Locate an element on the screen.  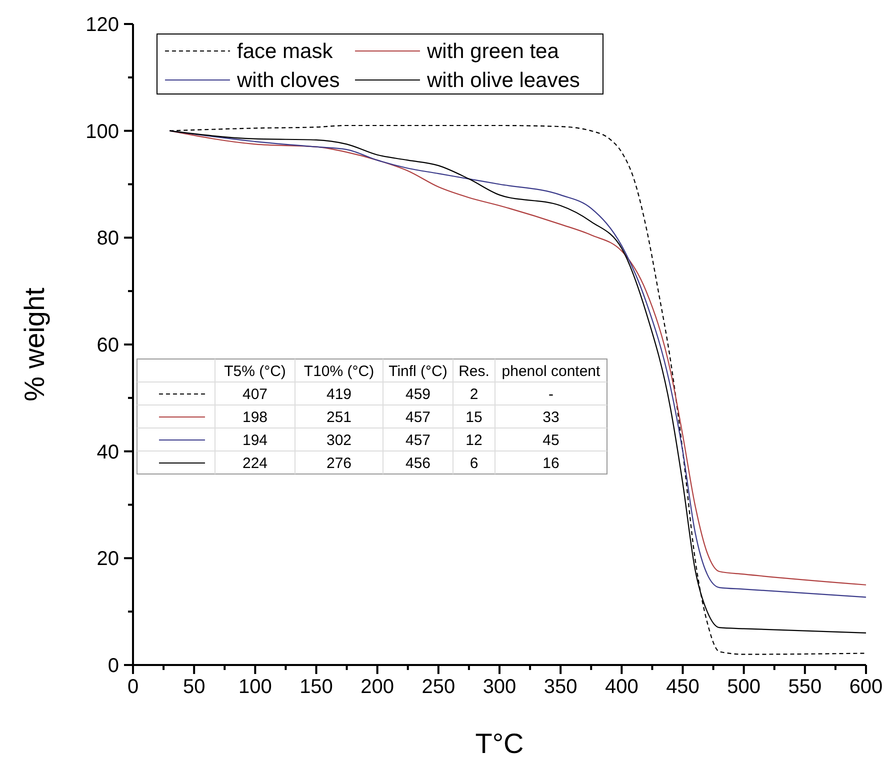
annotation: 276 is located at coordinates (339, 463).